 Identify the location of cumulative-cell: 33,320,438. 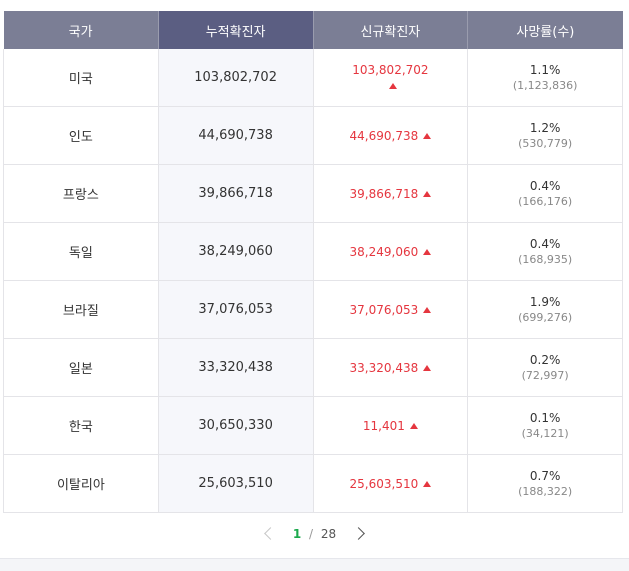
(236, 367).